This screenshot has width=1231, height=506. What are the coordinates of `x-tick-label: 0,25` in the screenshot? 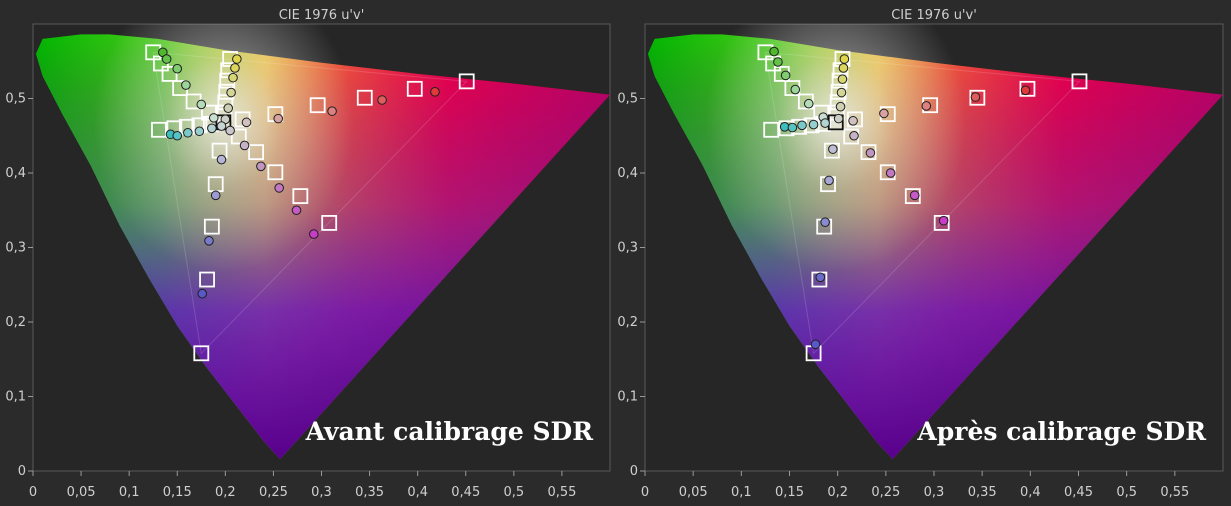 It's located at (885, 492).